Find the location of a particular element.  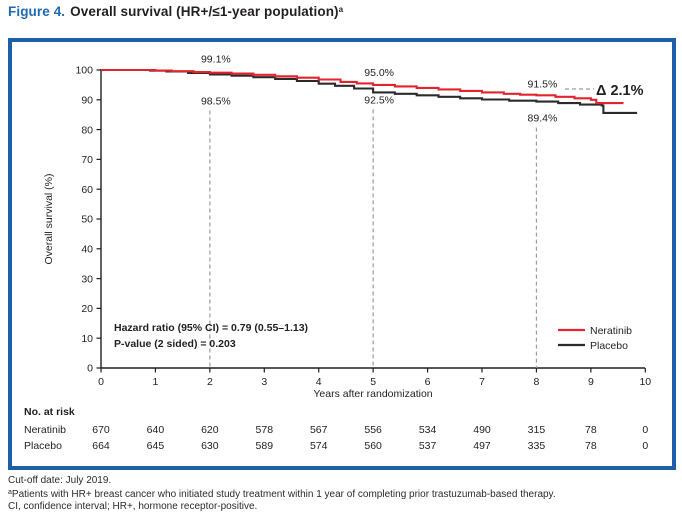

footnote-cutoff-text: Cut-off date: July 2019. is located at coordinates (60, 480).